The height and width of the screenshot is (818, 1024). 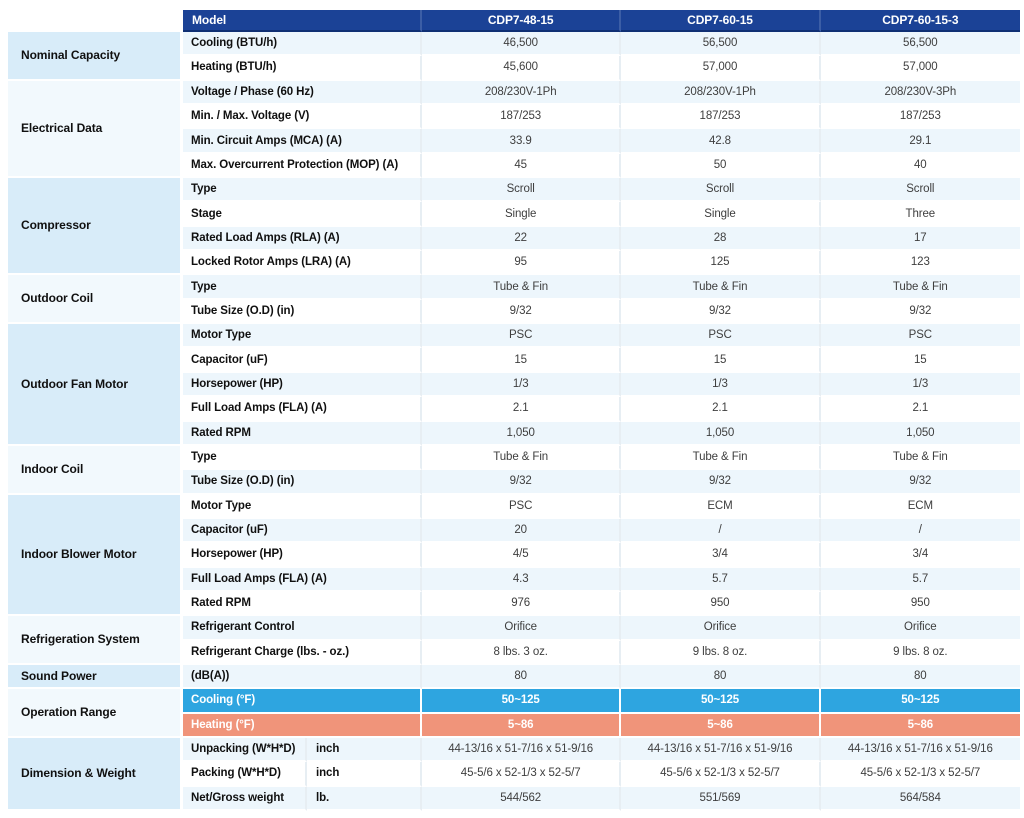 What do you see at coordinates (245, 750) in the screenshot?
I see `param-cell: Unpacking (W*H*D)` at bounding box center [245, 750].